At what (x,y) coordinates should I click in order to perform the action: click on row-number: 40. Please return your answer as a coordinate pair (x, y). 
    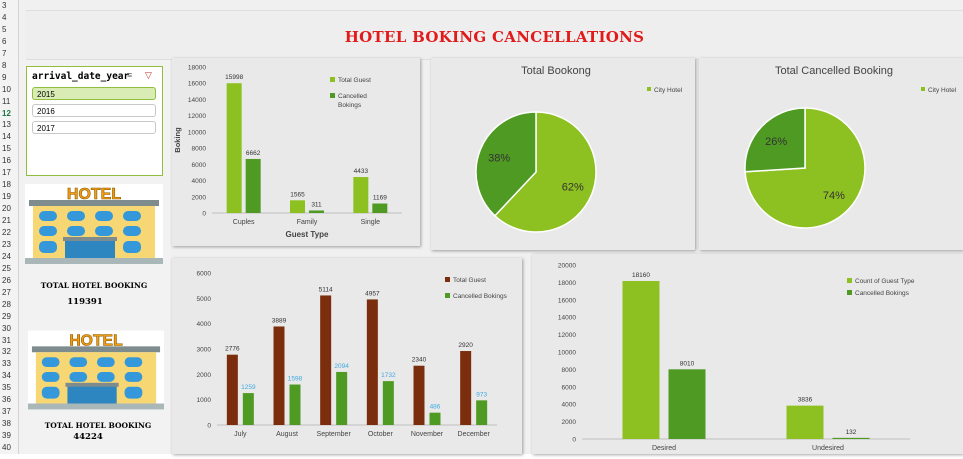
    Looking at the image, I should click on (6, 448).